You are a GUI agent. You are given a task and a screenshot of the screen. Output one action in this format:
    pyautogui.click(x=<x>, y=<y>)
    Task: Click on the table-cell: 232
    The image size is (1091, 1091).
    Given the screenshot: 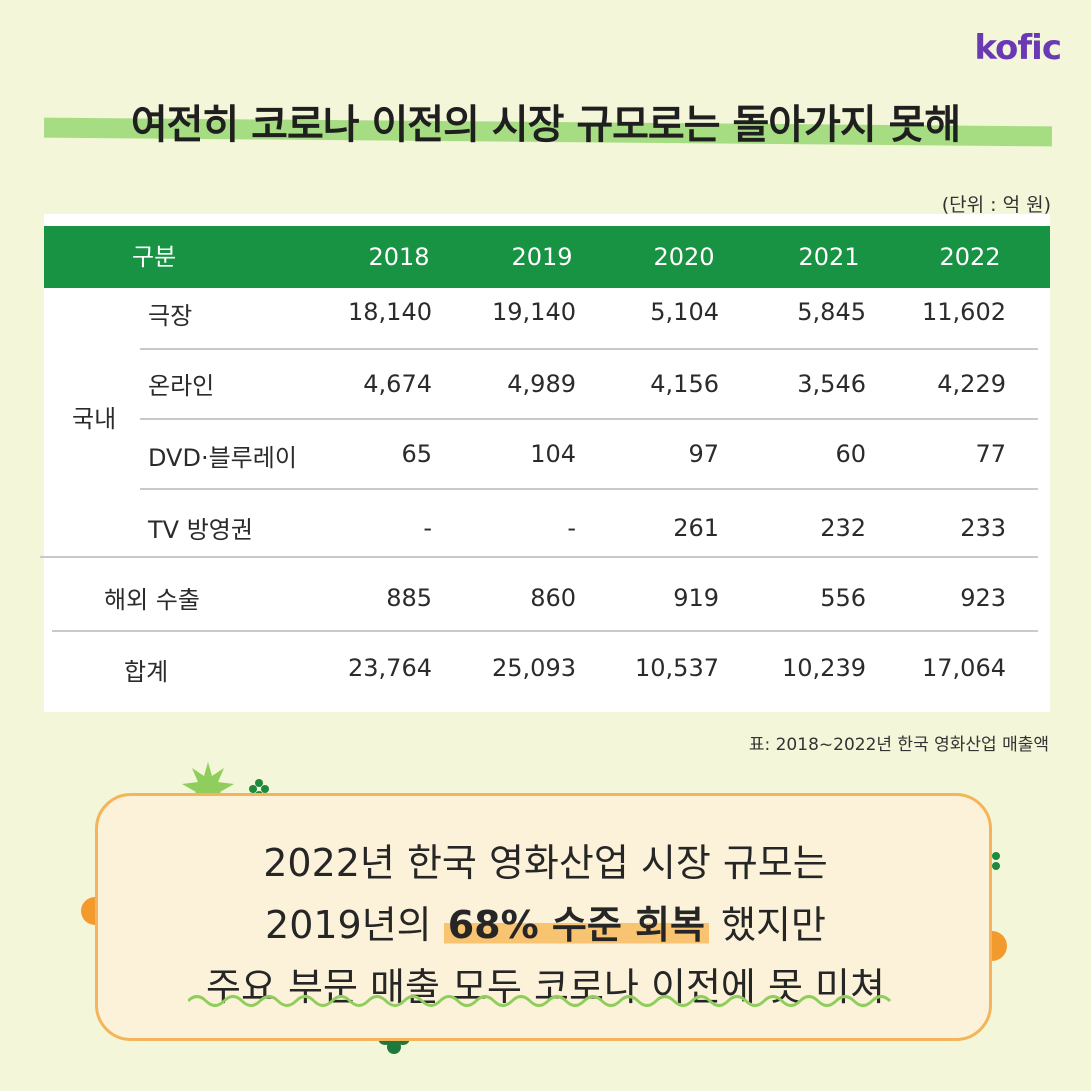 What is the action you would take?
    pyautogui.click(x=843, y=528)
    